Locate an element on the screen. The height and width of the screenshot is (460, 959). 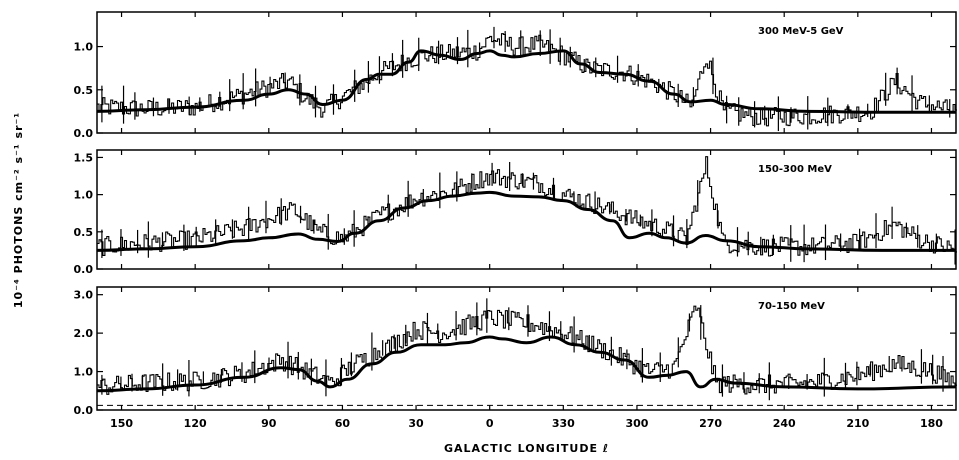
x-tick-label: 330 is located at coordinates (563, 423).